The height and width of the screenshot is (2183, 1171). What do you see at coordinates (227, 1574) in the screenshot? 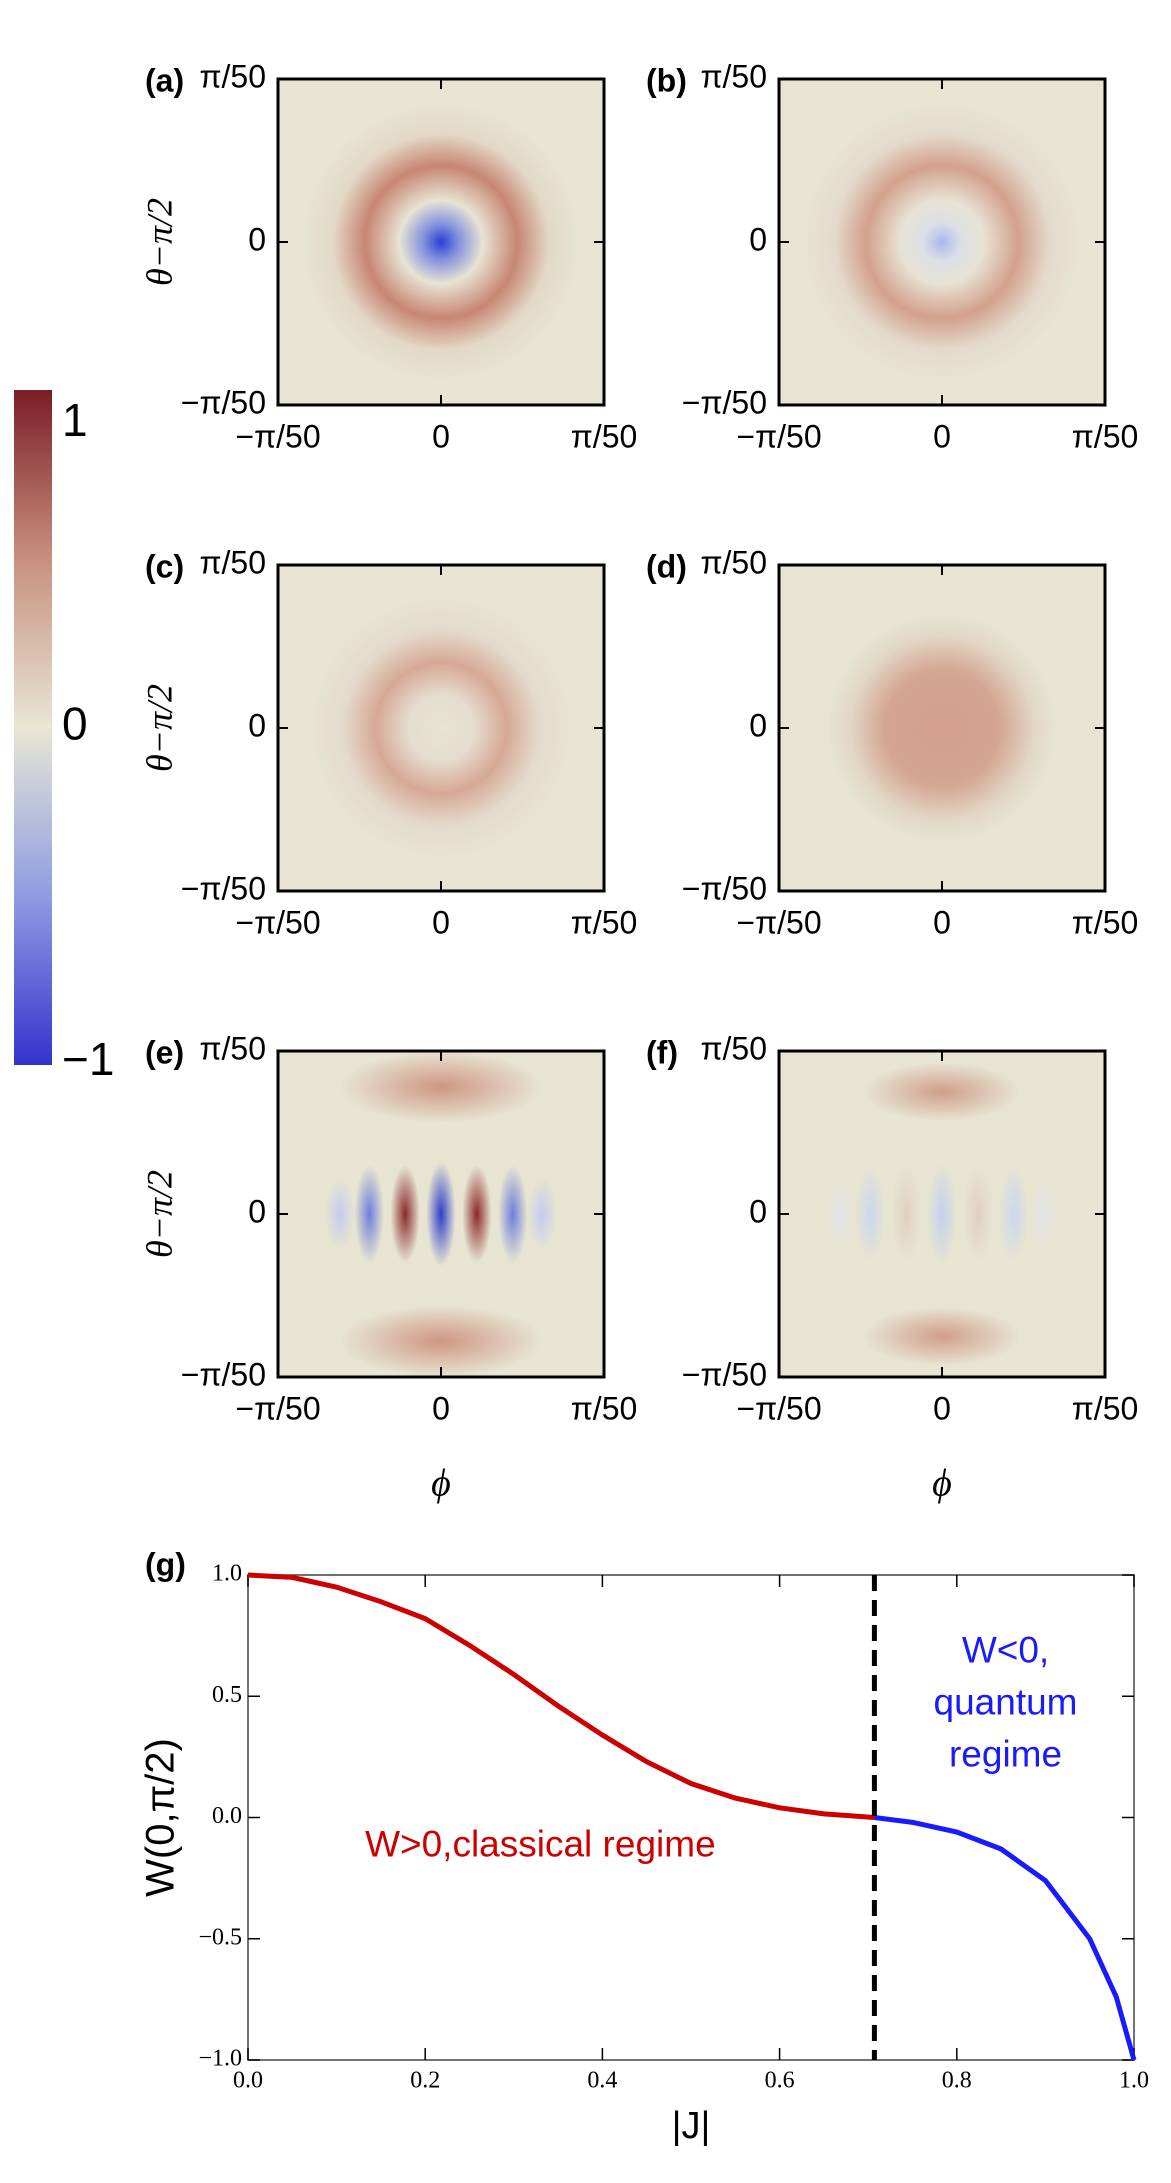
I see `y-tick-label: 1.0` at bounding box center [227, 1574].